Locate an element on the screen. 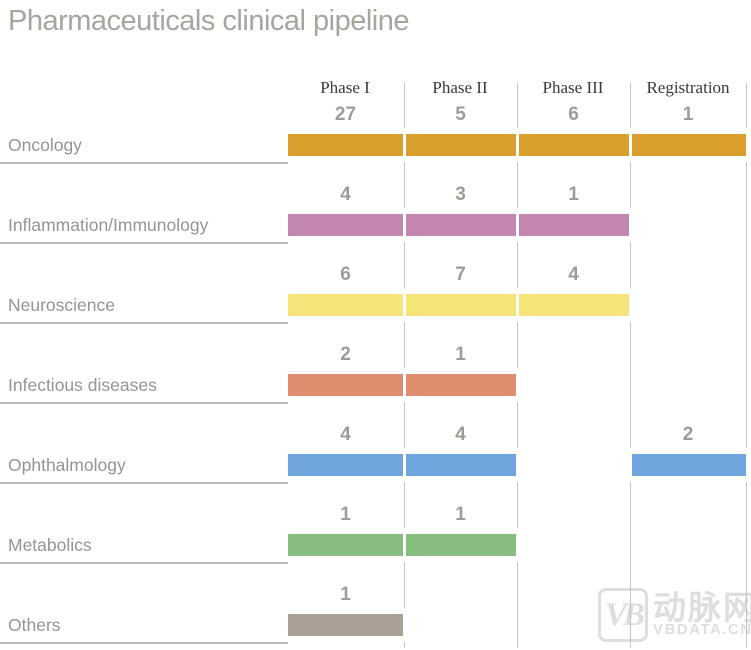  vb-logo-icon: VB is located at coordinates (623, 615).